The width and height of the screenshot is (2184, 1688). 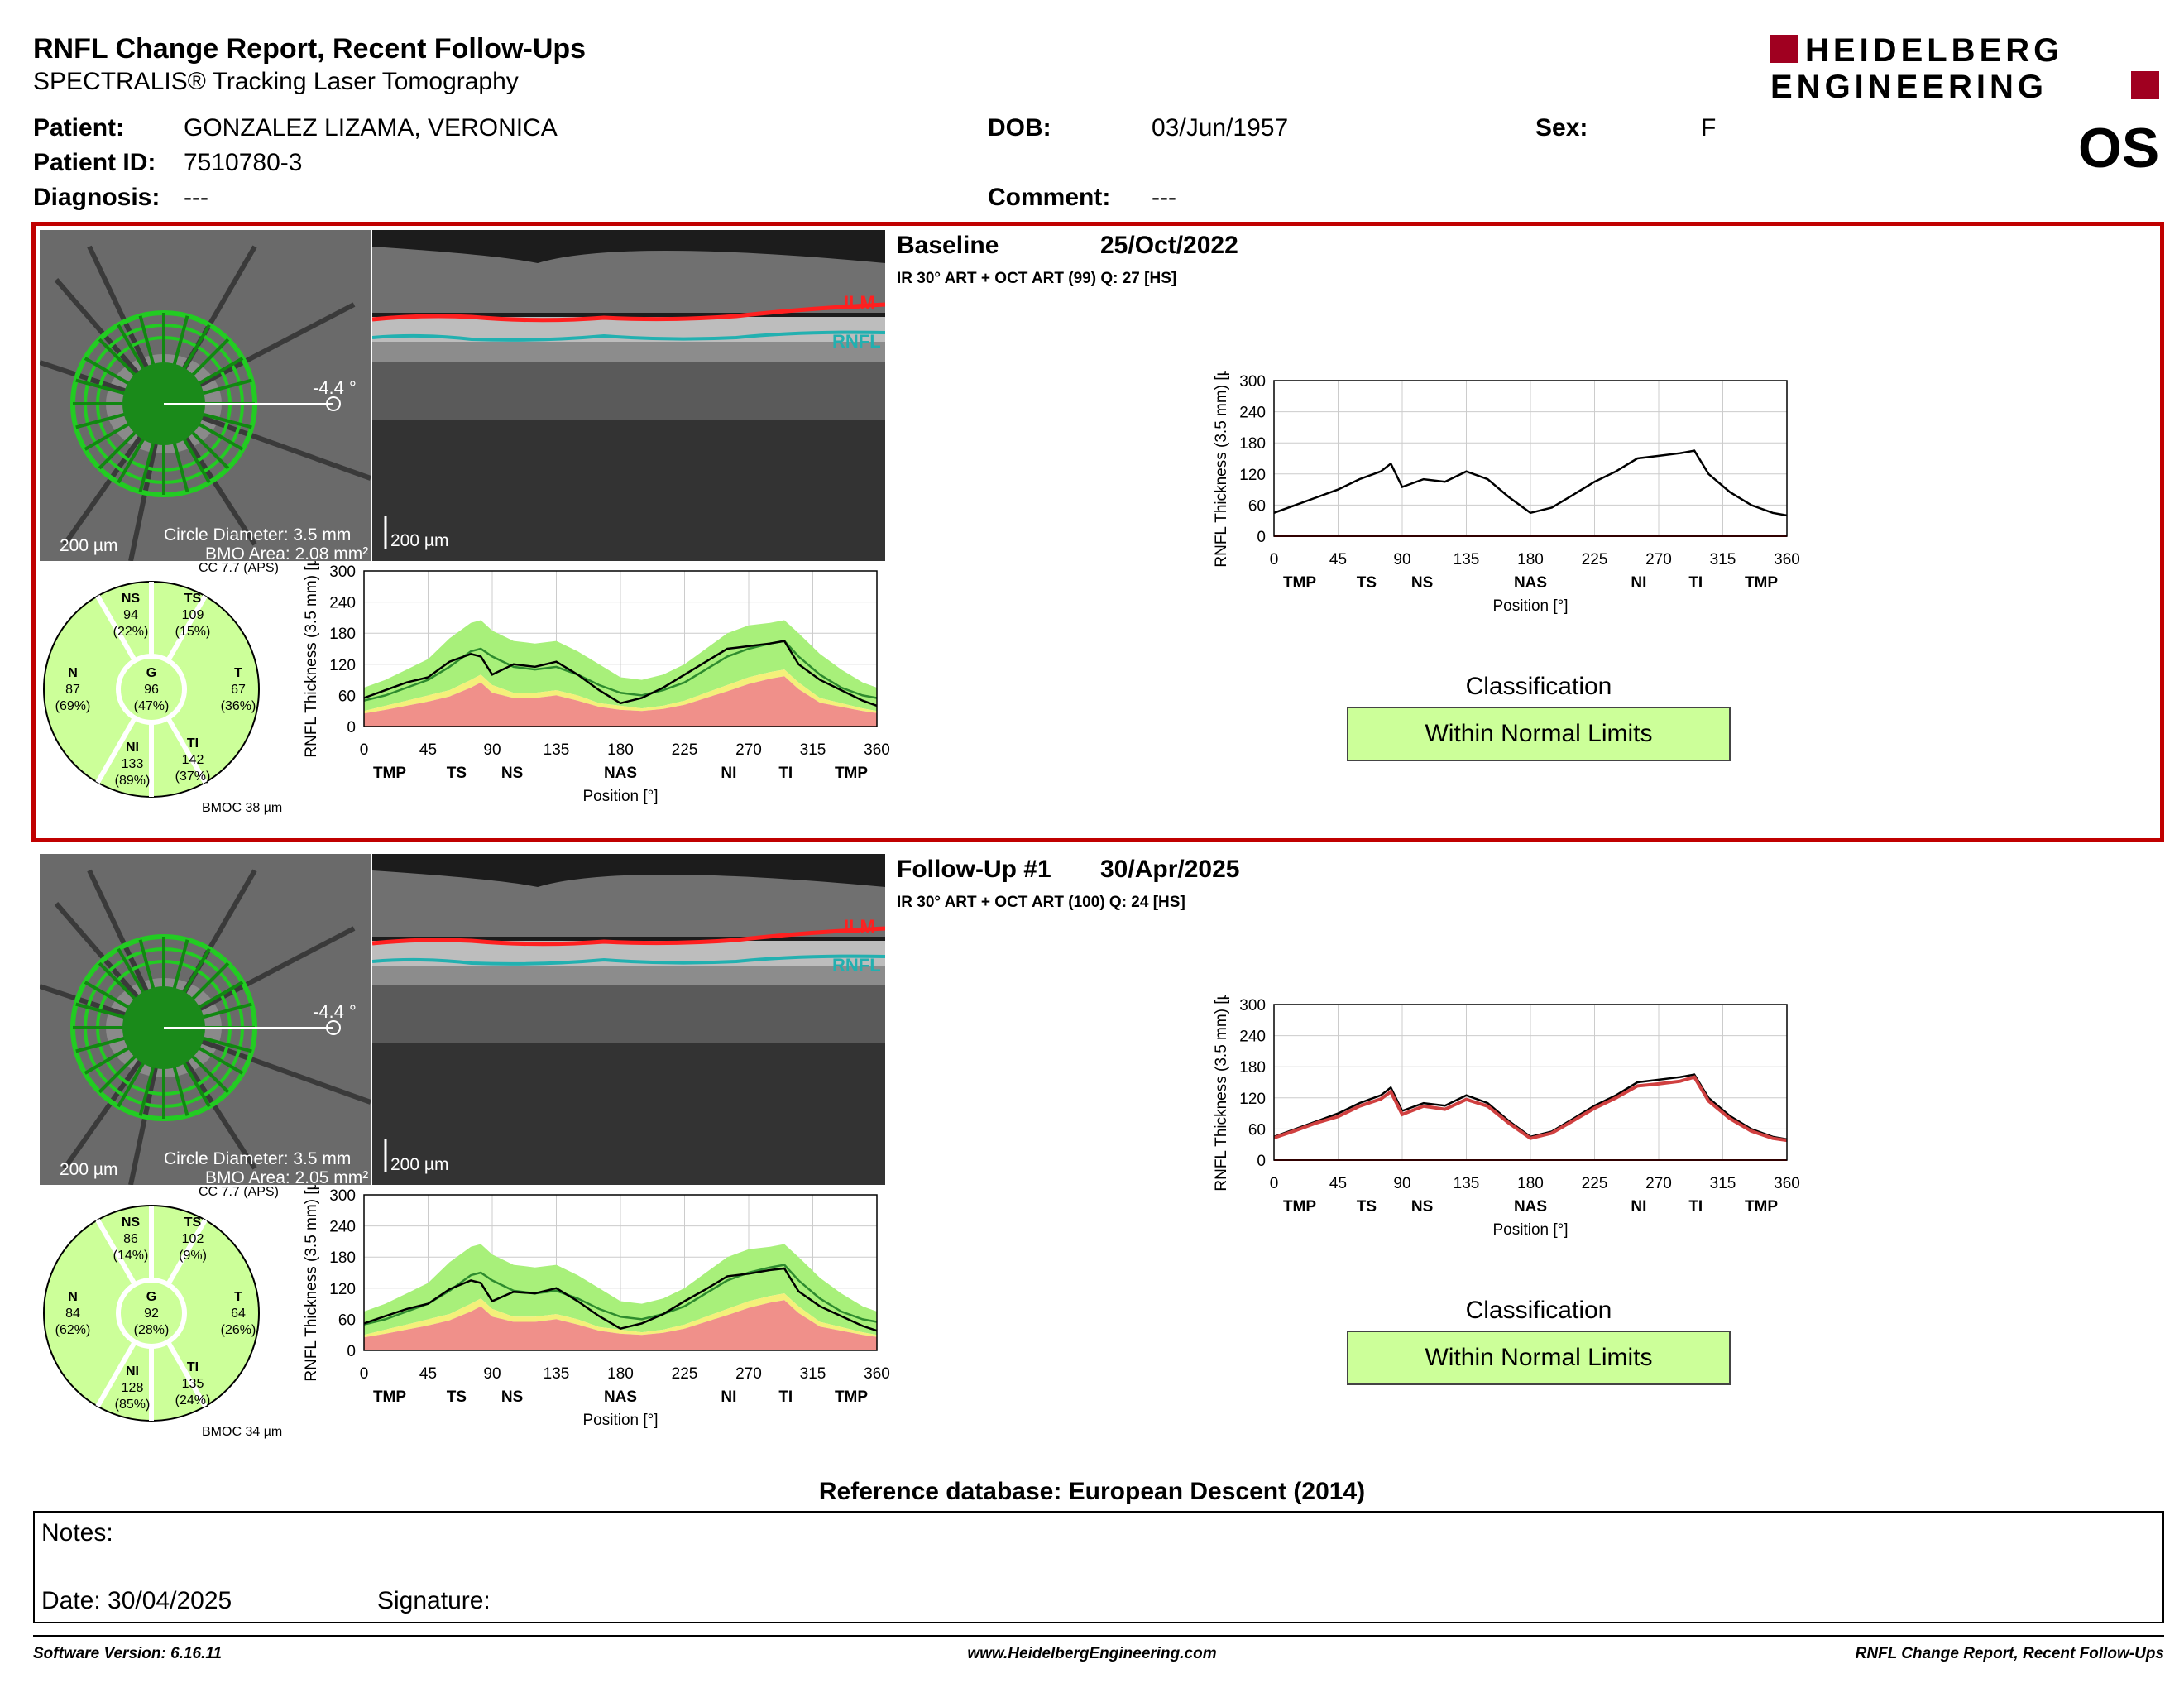 I want to click on y-tick-label: 60, so click(x=347, y=1320).